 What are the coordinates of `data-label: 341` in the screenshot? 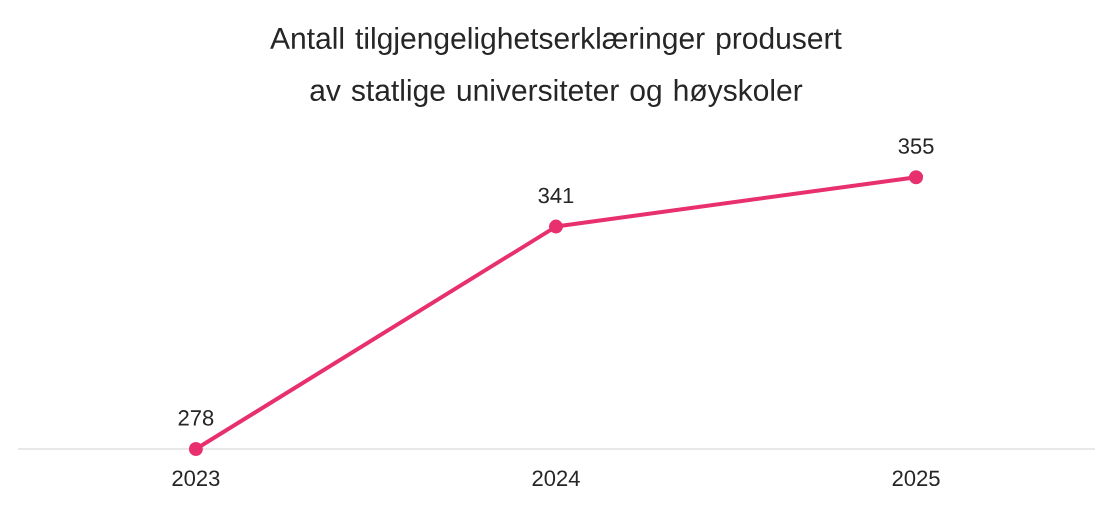 It's located at (556, 195).